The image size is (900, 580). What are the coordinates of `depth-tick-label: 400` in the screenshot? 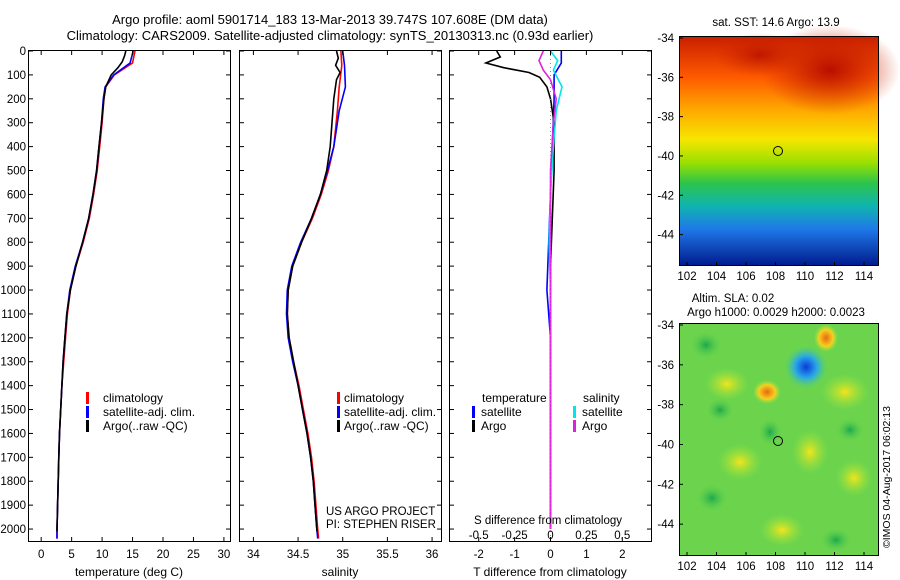 It's located at (16, 148).